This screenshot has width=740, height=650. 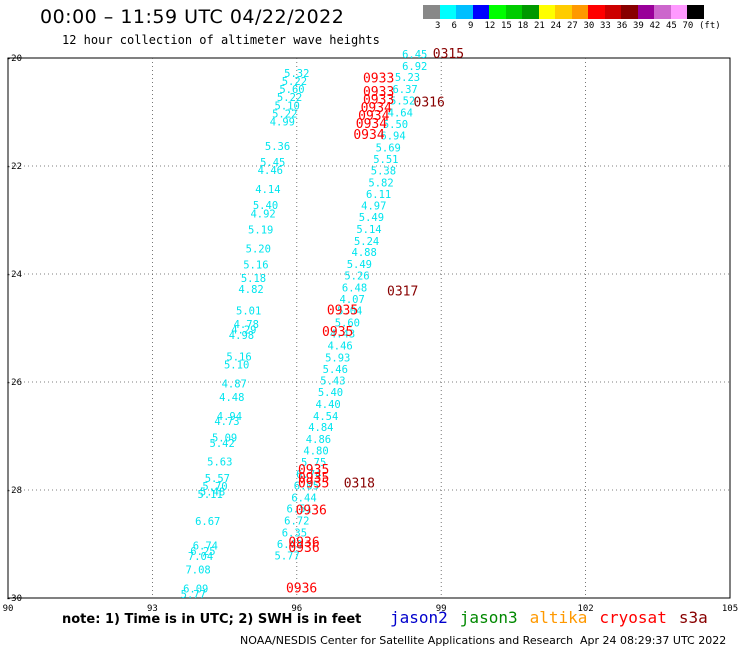 I want to click on data-point-label: 4.40, so click(x=327, y=405).